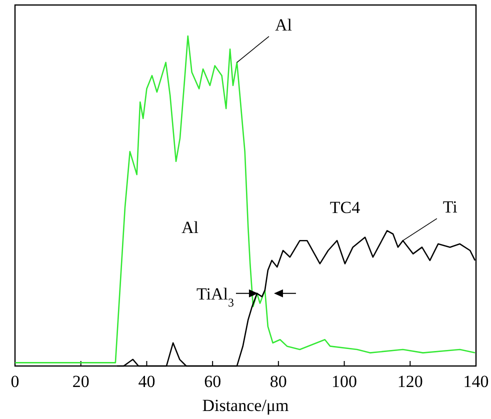 The width and height of the screenshot is (491, 419). I want to click on x-tick-label: 40, so click(147, 381).